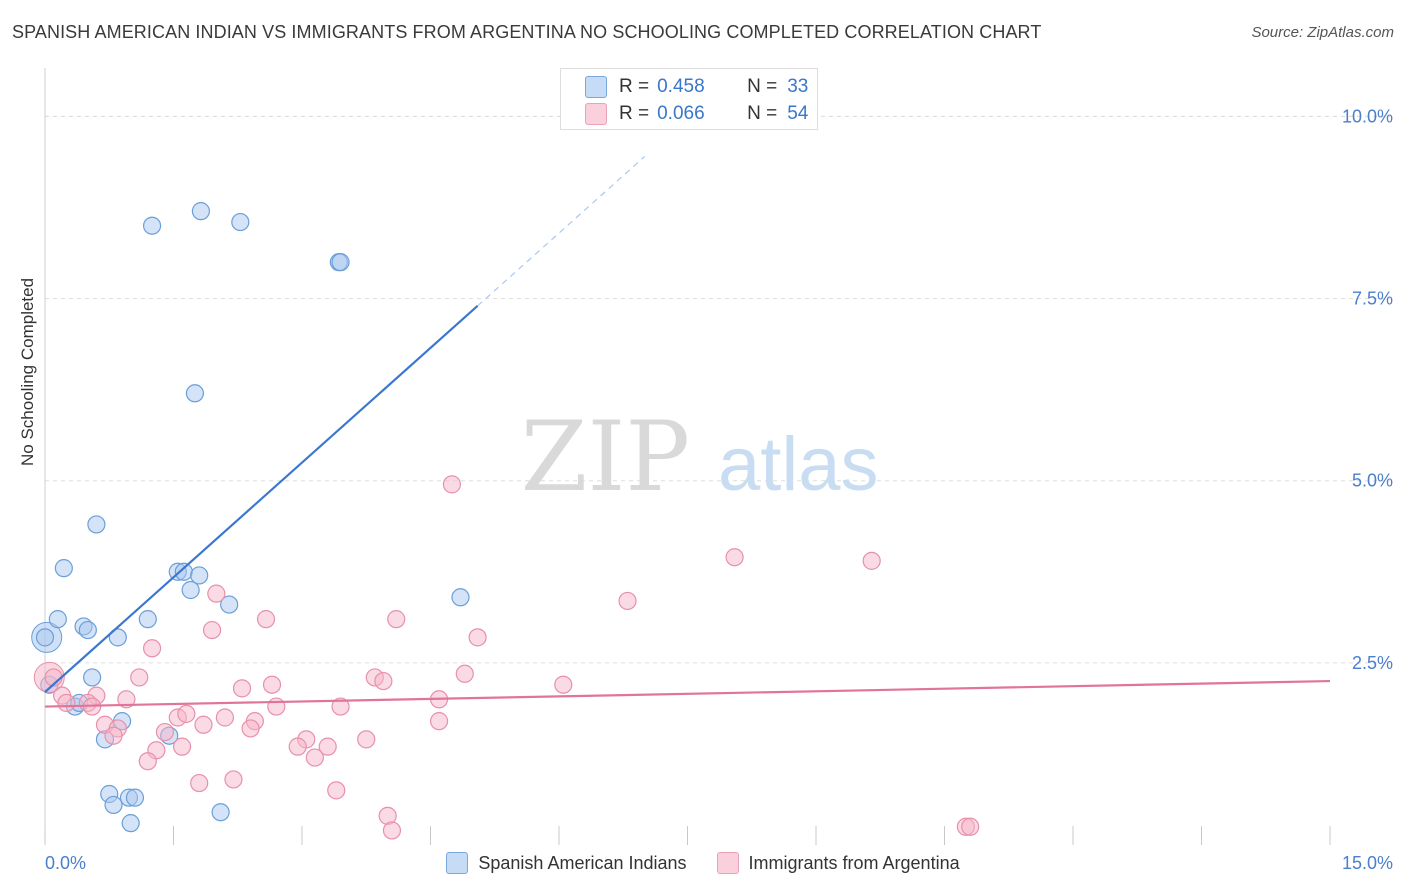  I want to click on legend-swatch-pink, so click(727, 863).